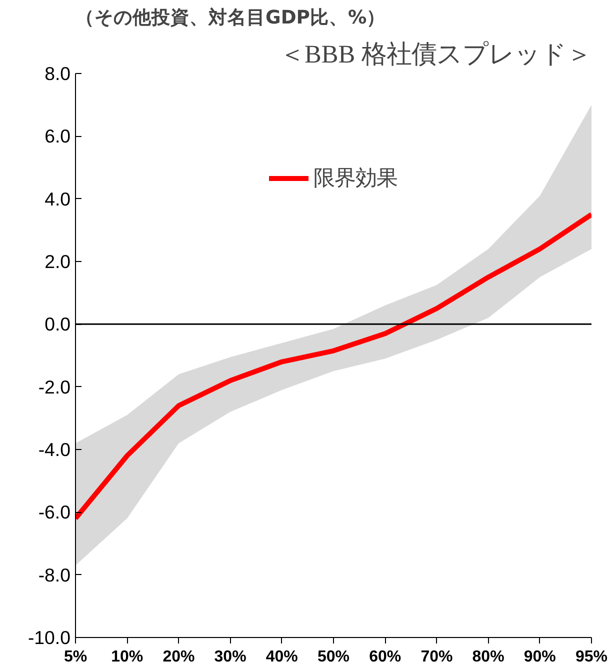 Image resolution: width=613 pixels, height=672 pixels. What do you see at coordinates (356, 178) in the screenshot?
I see `legend-label: 限界効果` at bounding box center [356, 178].